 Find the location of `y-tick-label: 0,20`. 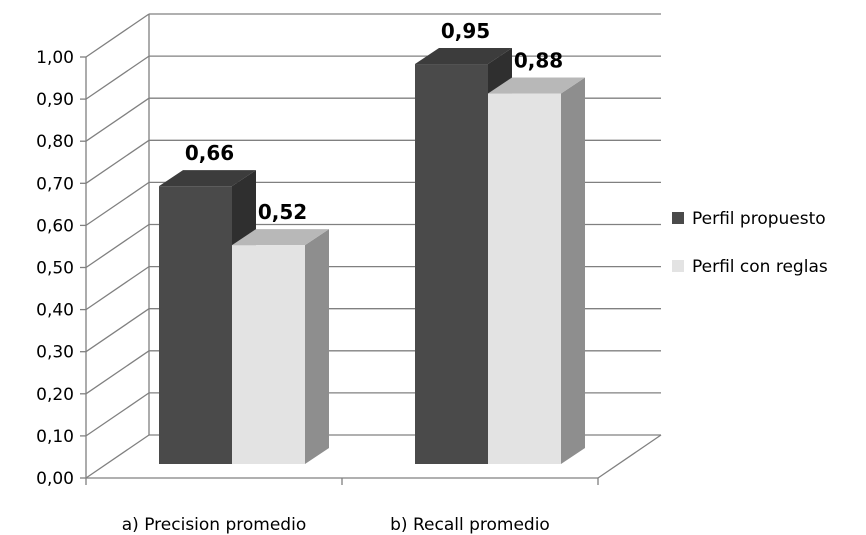

y-tick-label: 0,20 is located at coordinates (55, 395).